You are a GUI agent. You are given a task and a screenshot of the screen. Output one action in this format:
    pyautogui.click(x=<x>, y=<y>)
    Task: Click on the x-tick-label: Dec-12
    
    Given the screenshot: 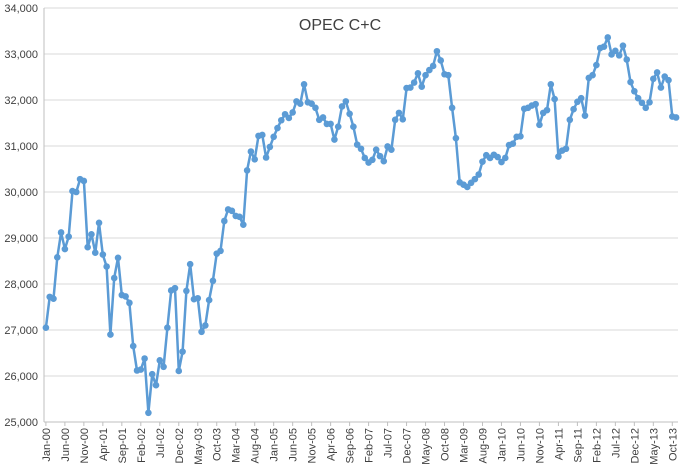 What is the action you would take?
    pyautogui.click(x=635, y=445)
    